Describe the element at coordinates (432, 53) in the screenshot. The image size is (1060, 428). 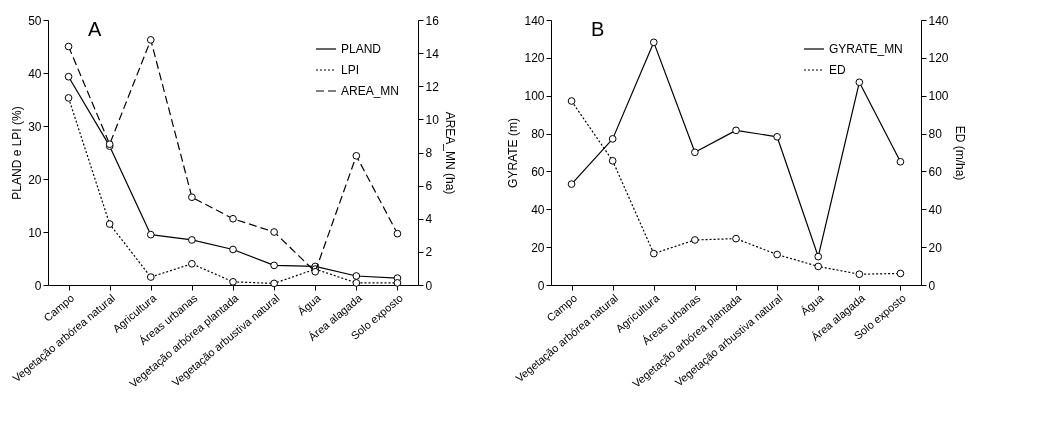
I see `y2-tick-label: 14` at that location.